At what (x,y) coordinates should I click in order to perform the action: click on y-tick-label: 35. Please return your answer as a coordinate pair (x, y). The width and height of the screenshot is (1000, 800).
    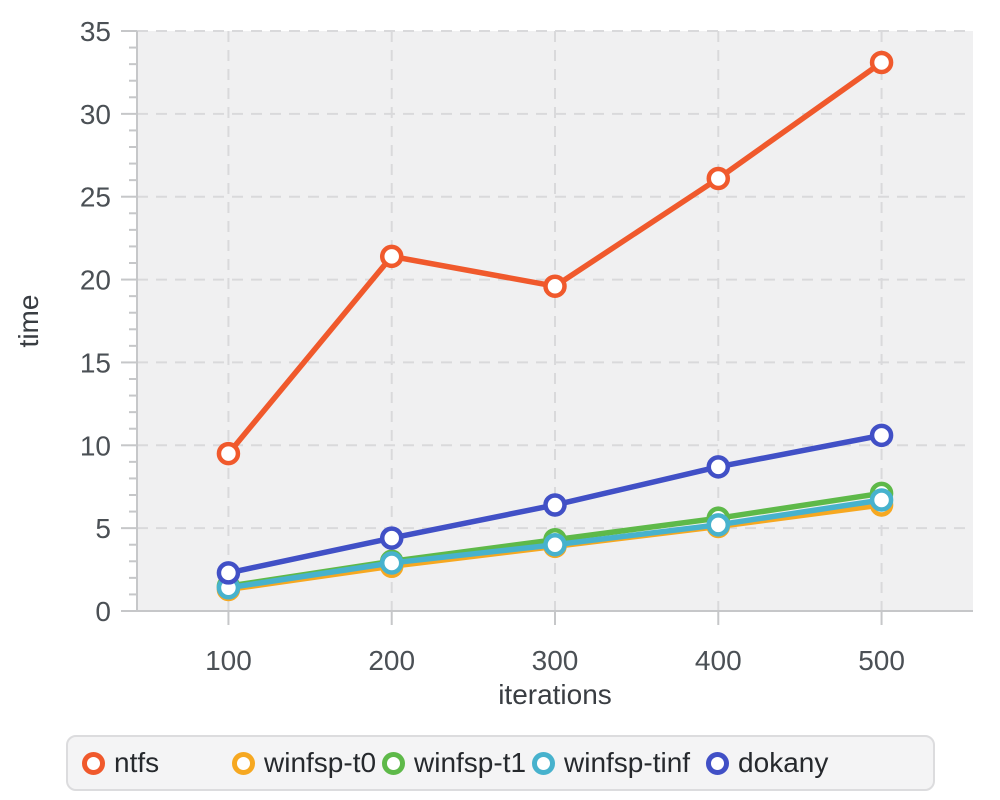
    Looking at the image, I should click on (95, 31).